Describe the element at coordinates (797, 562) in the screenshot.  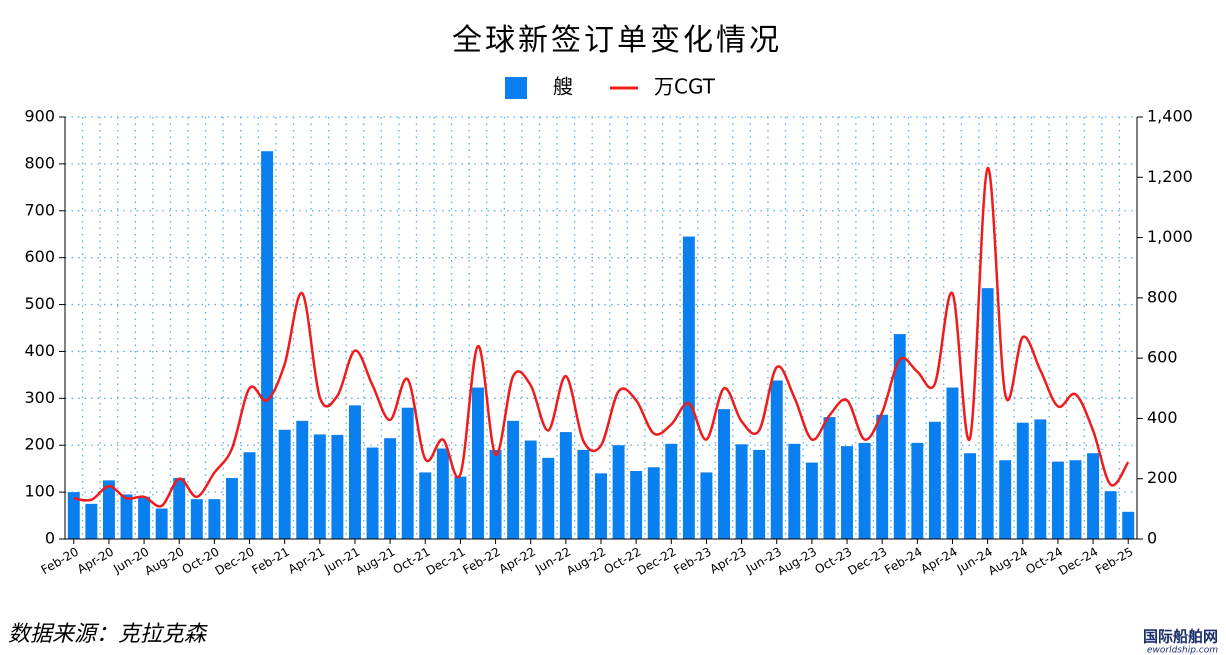
I see `x-tick-label: Aug-23` at that location.